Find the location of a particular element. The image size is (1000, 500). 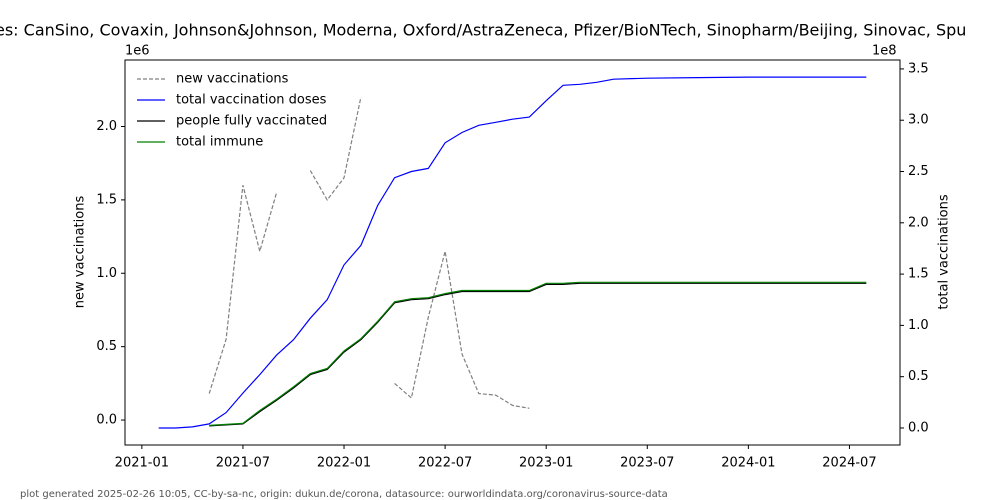

y2-tick-label: 3.0 is located at coordinates (918, 120).